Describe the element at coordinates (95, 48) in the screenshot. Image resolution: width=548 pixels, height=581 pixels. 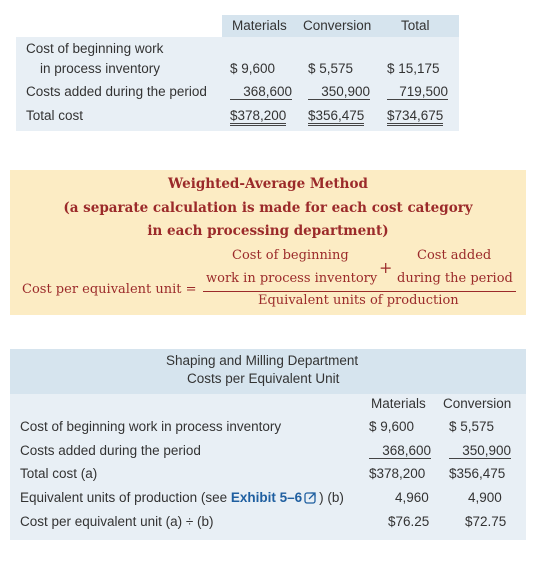
I see `row-label-line1: Cost of beginning work` at that location.